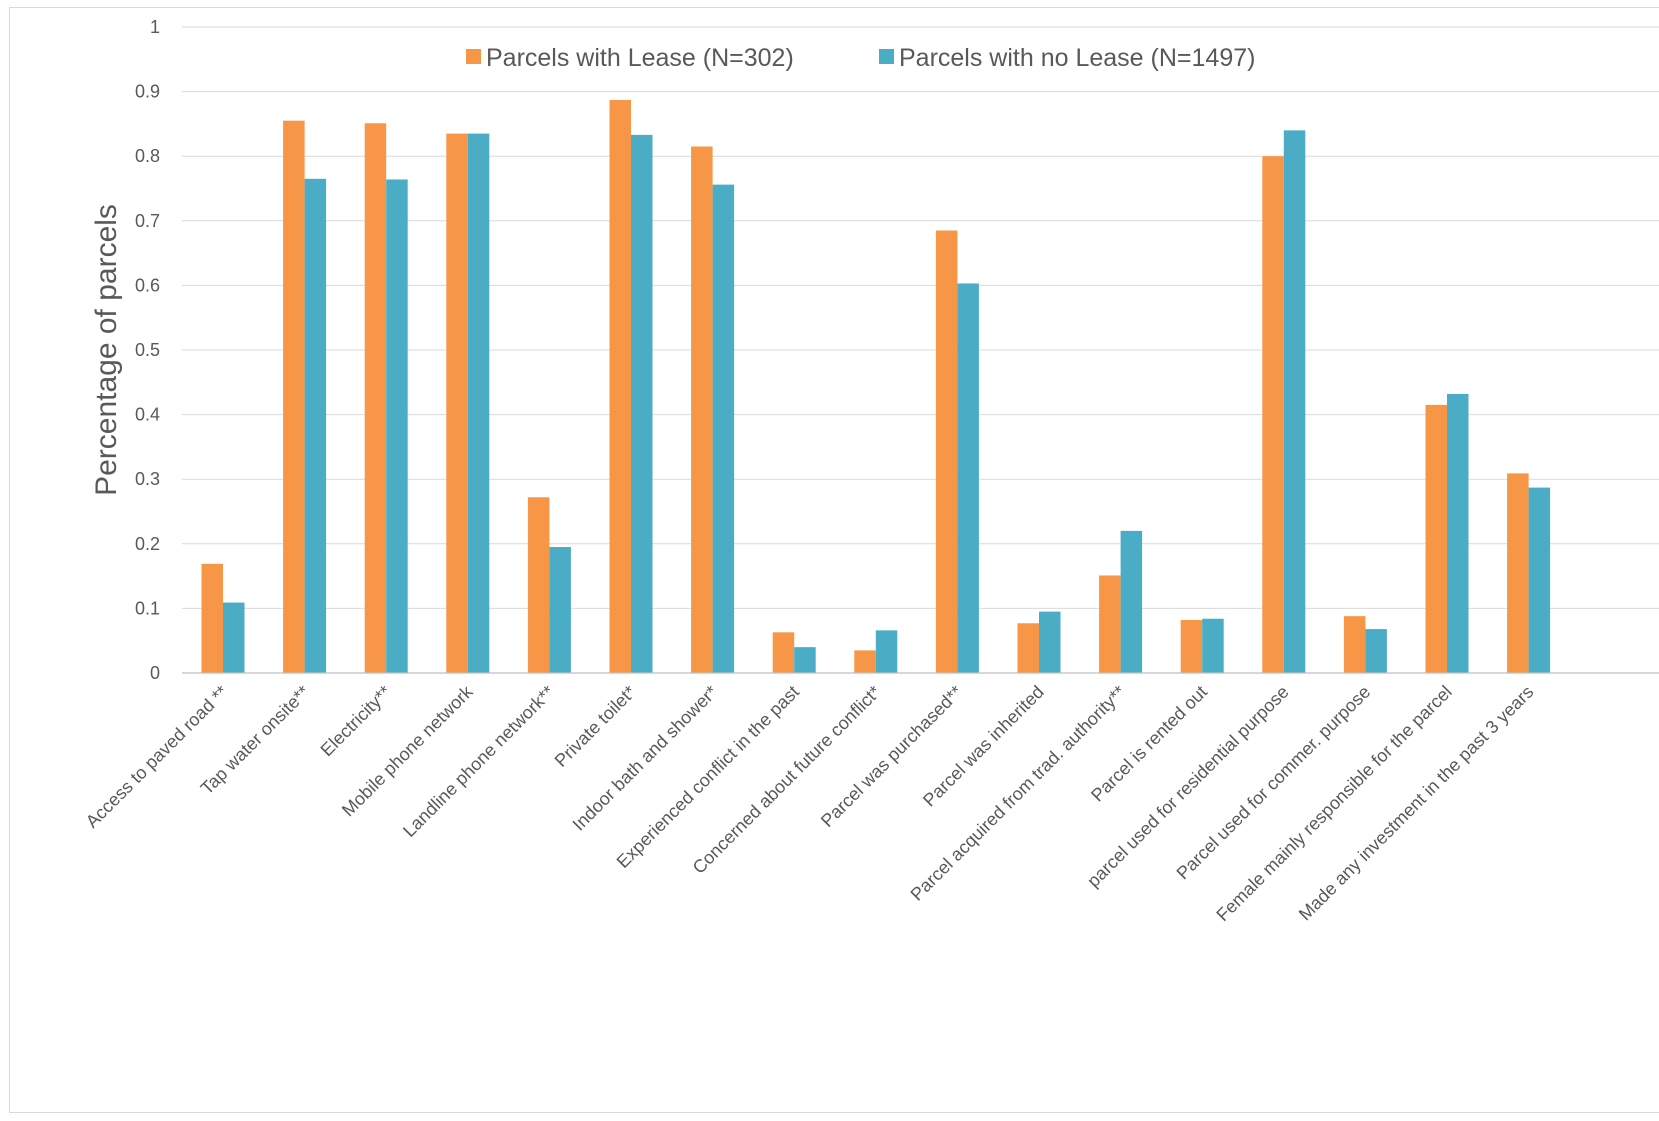 The height and width of the screenshot is (1121, 1659). What do you see at coordinates (155, 27) in the screenshot?
I see `y-tick-label: 1` at bounding box center [155, 27].